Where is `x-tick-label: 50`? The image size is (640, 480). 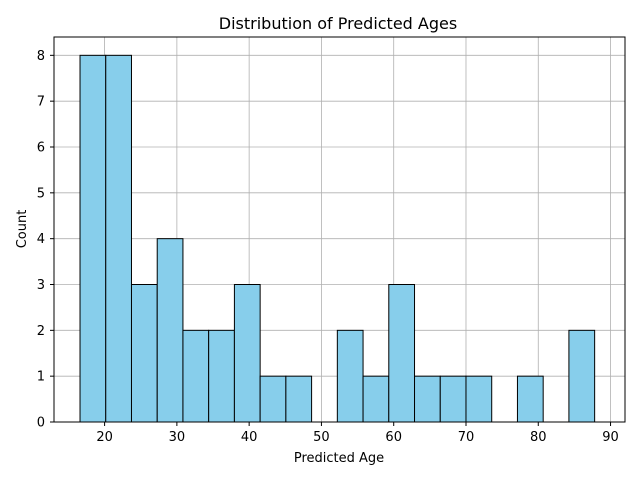
x-tick-label: 50 is located at coordinates (321, 437).